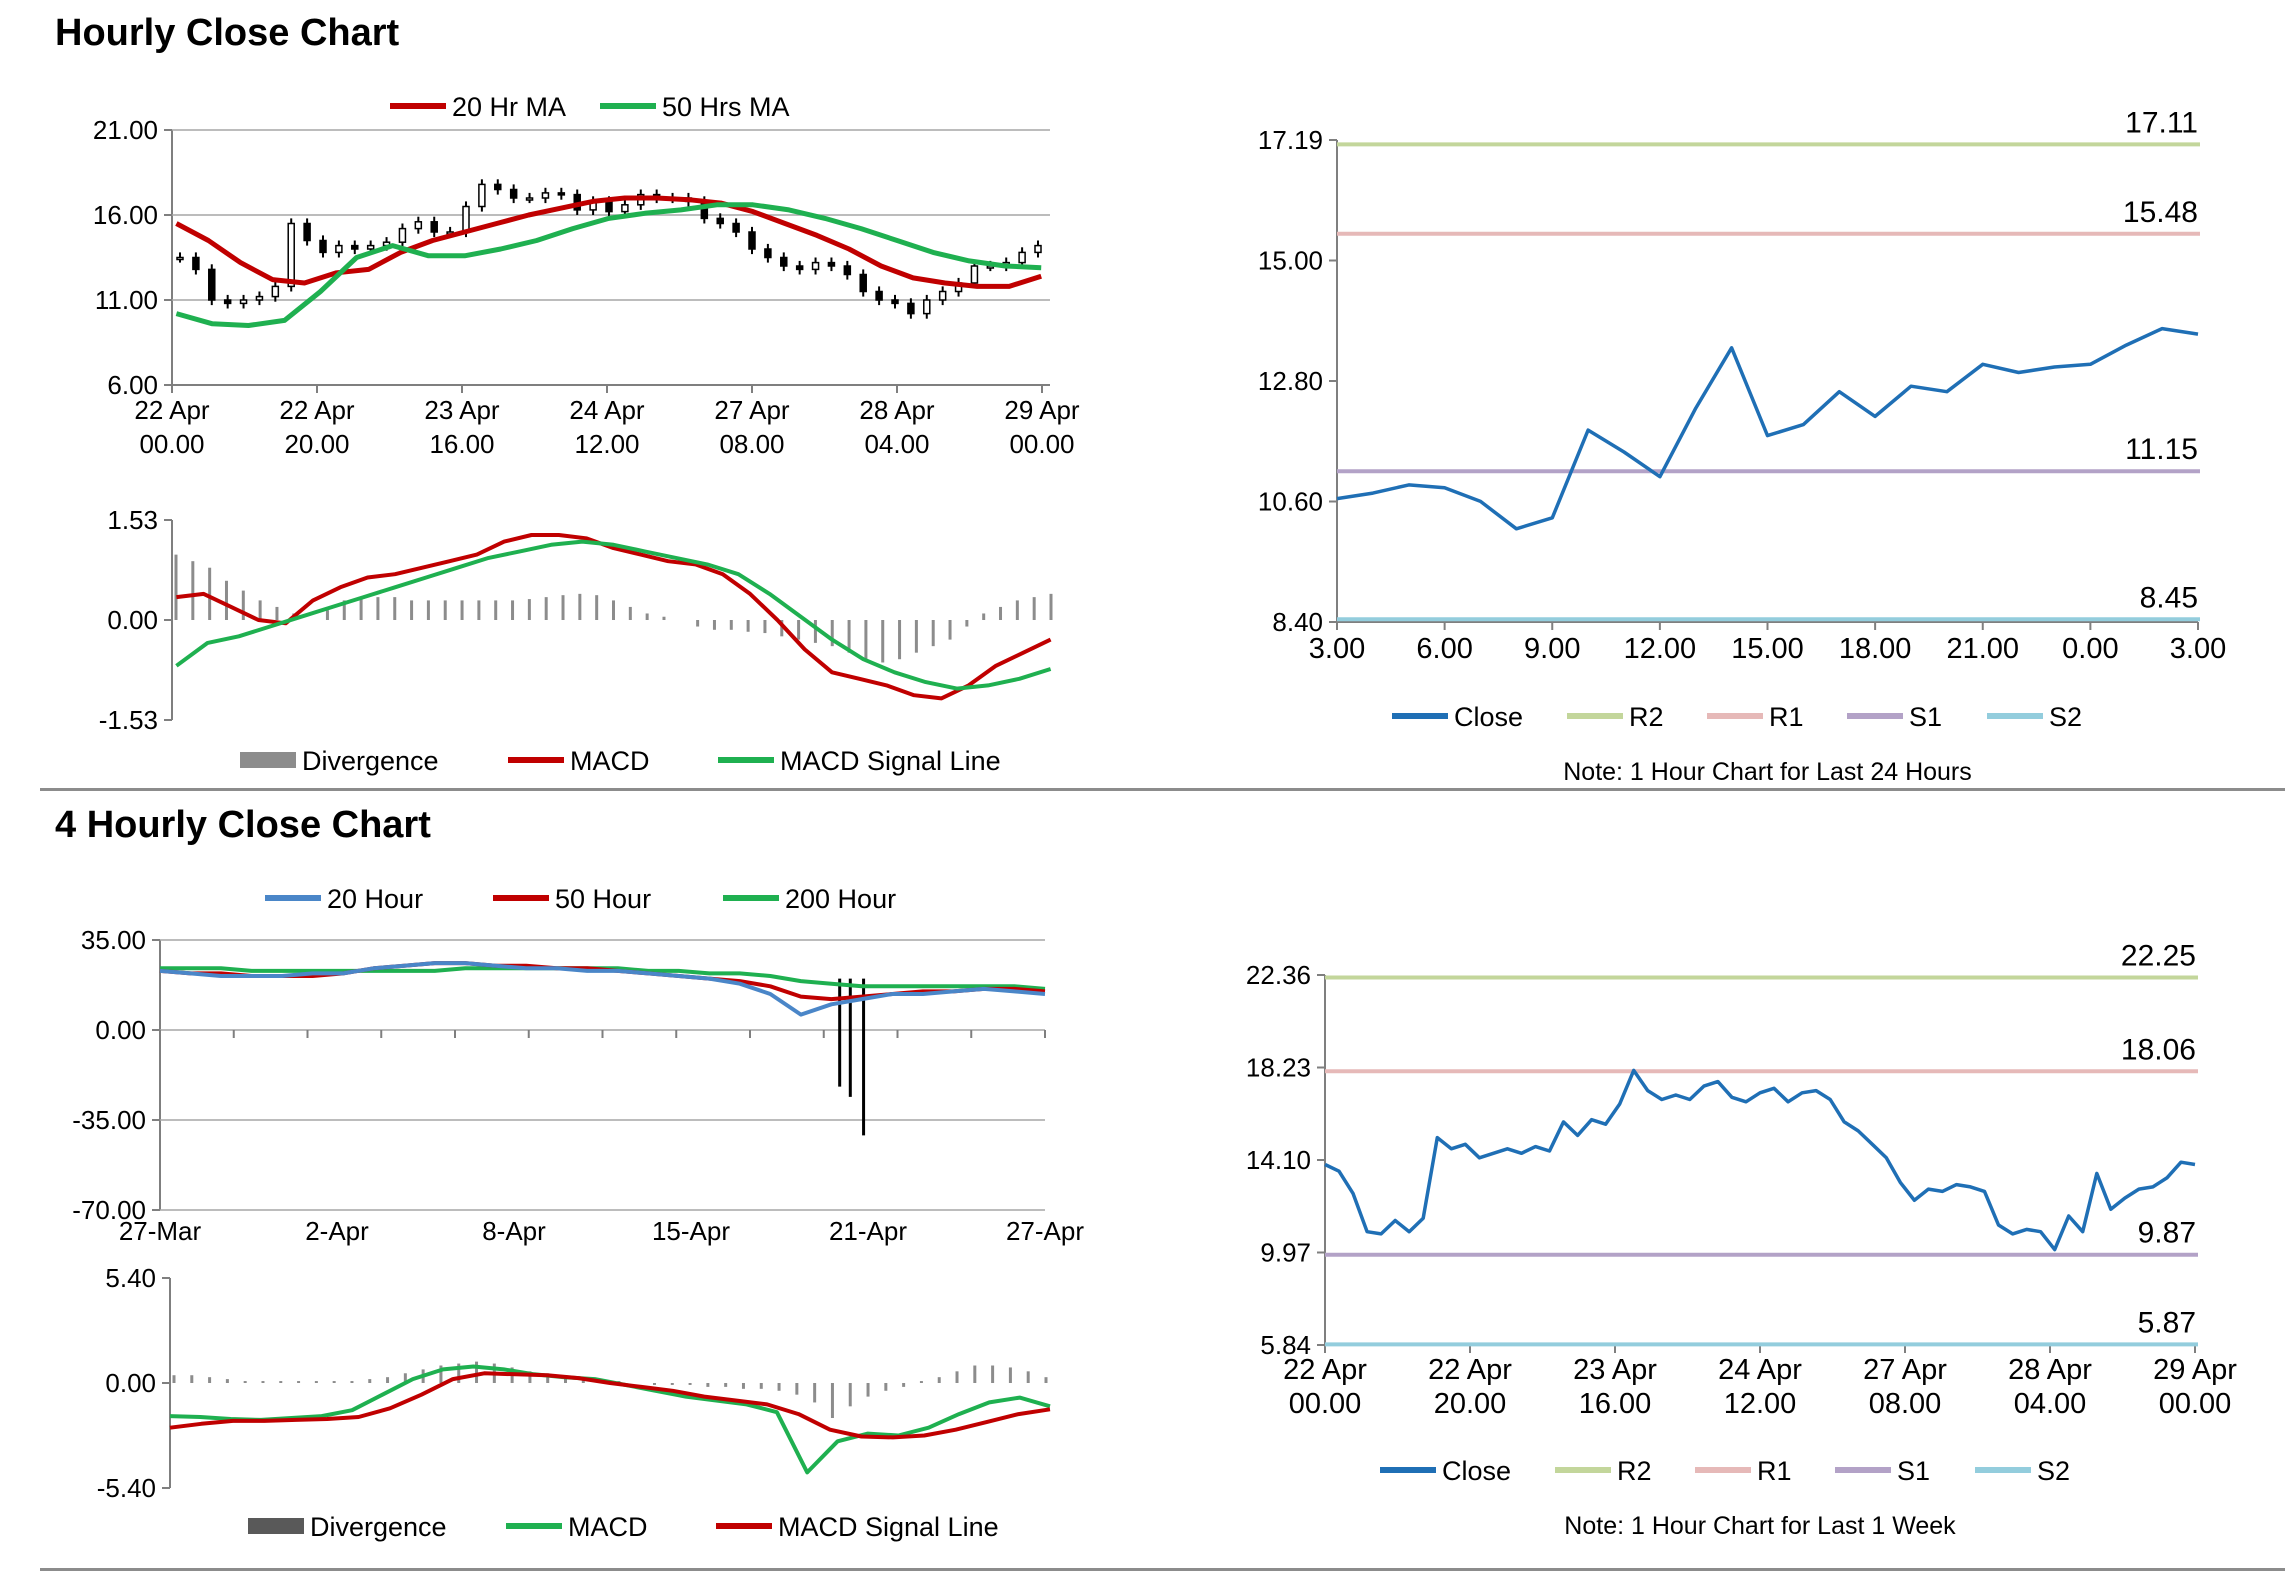 This screenshot has width=2291, height=1577. What do you see at coordinates (109, 1210) in the screenshot?
I see `y-tick-label: -70.00` at bounding box center [109, 1210].